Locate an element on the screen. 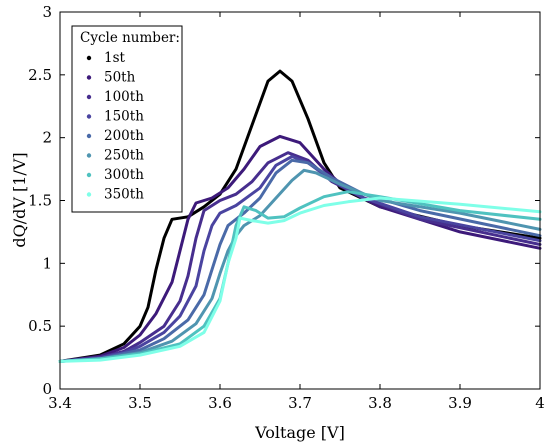 The width and height of the screenshot is (550, 446). legend-label-150th: 150th is located at coordinates (124, 117).